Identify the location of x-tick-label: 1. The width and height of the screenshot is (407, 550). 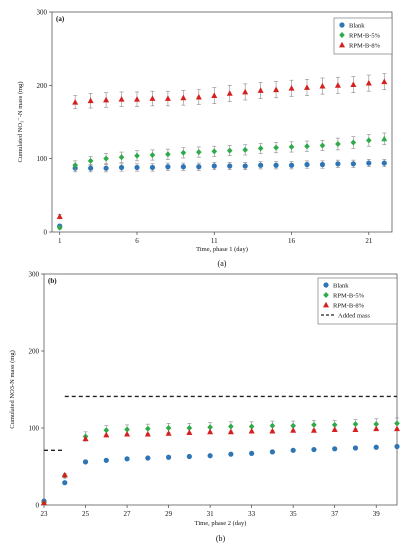
(60, 241).